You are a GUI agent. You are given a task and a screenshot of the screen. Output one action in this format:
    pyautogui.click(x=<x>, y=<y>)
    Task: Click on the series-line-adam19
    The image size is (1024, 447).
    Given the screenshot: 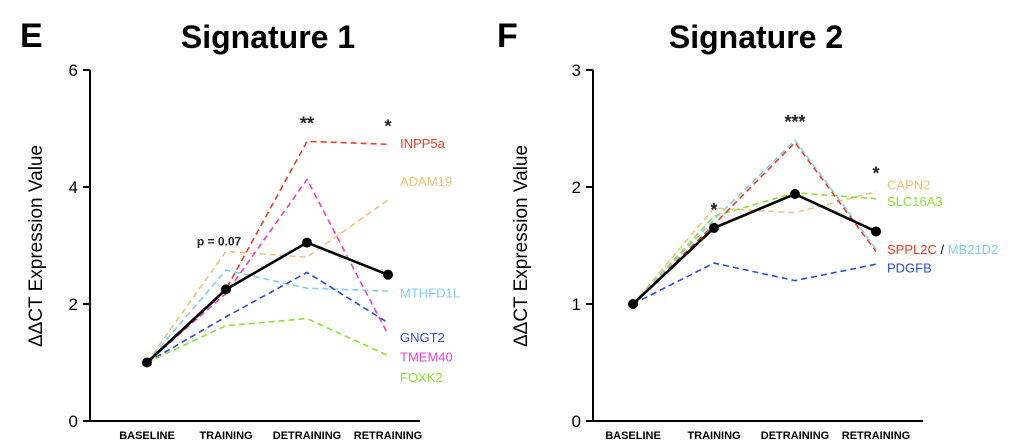 What is the action you would take?
    pyautogui.click(x=267, y=281)
    